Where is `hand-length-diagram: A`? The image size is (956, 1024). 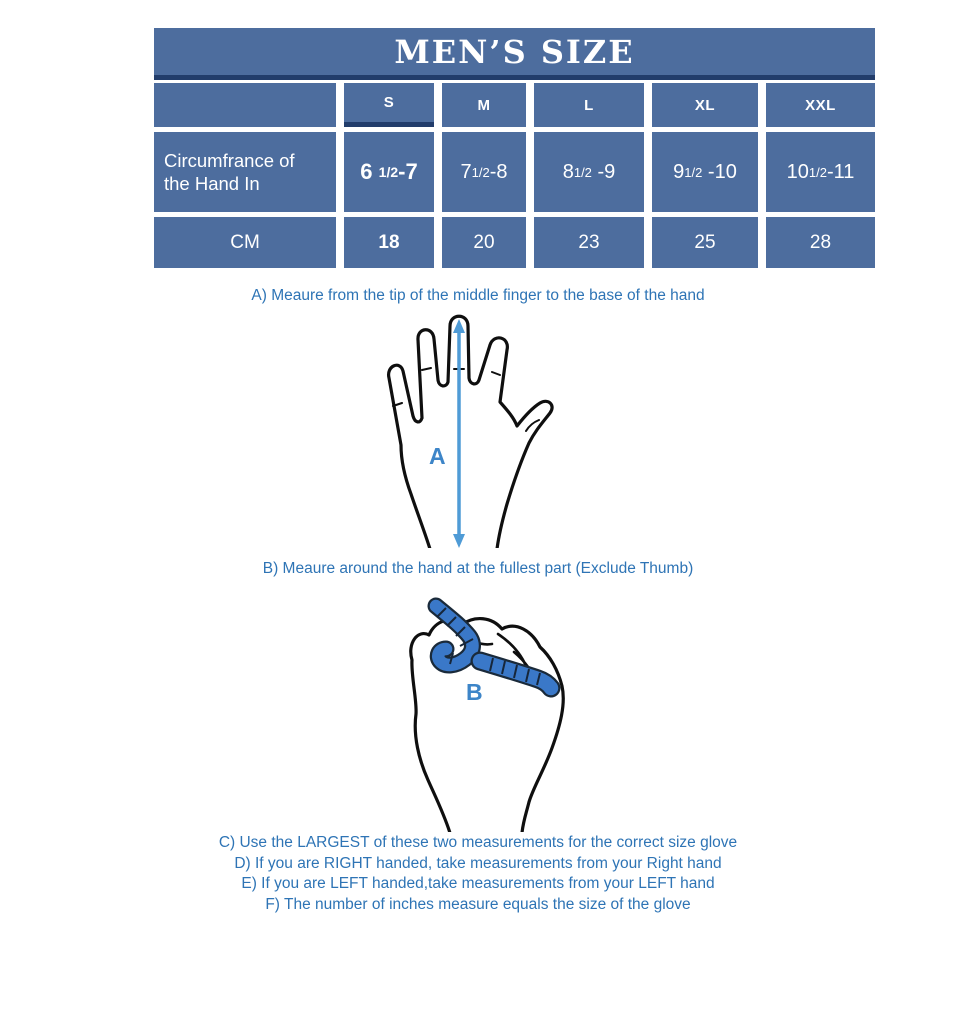
hand-length-diagram: A is located at coordinates (470, 431).